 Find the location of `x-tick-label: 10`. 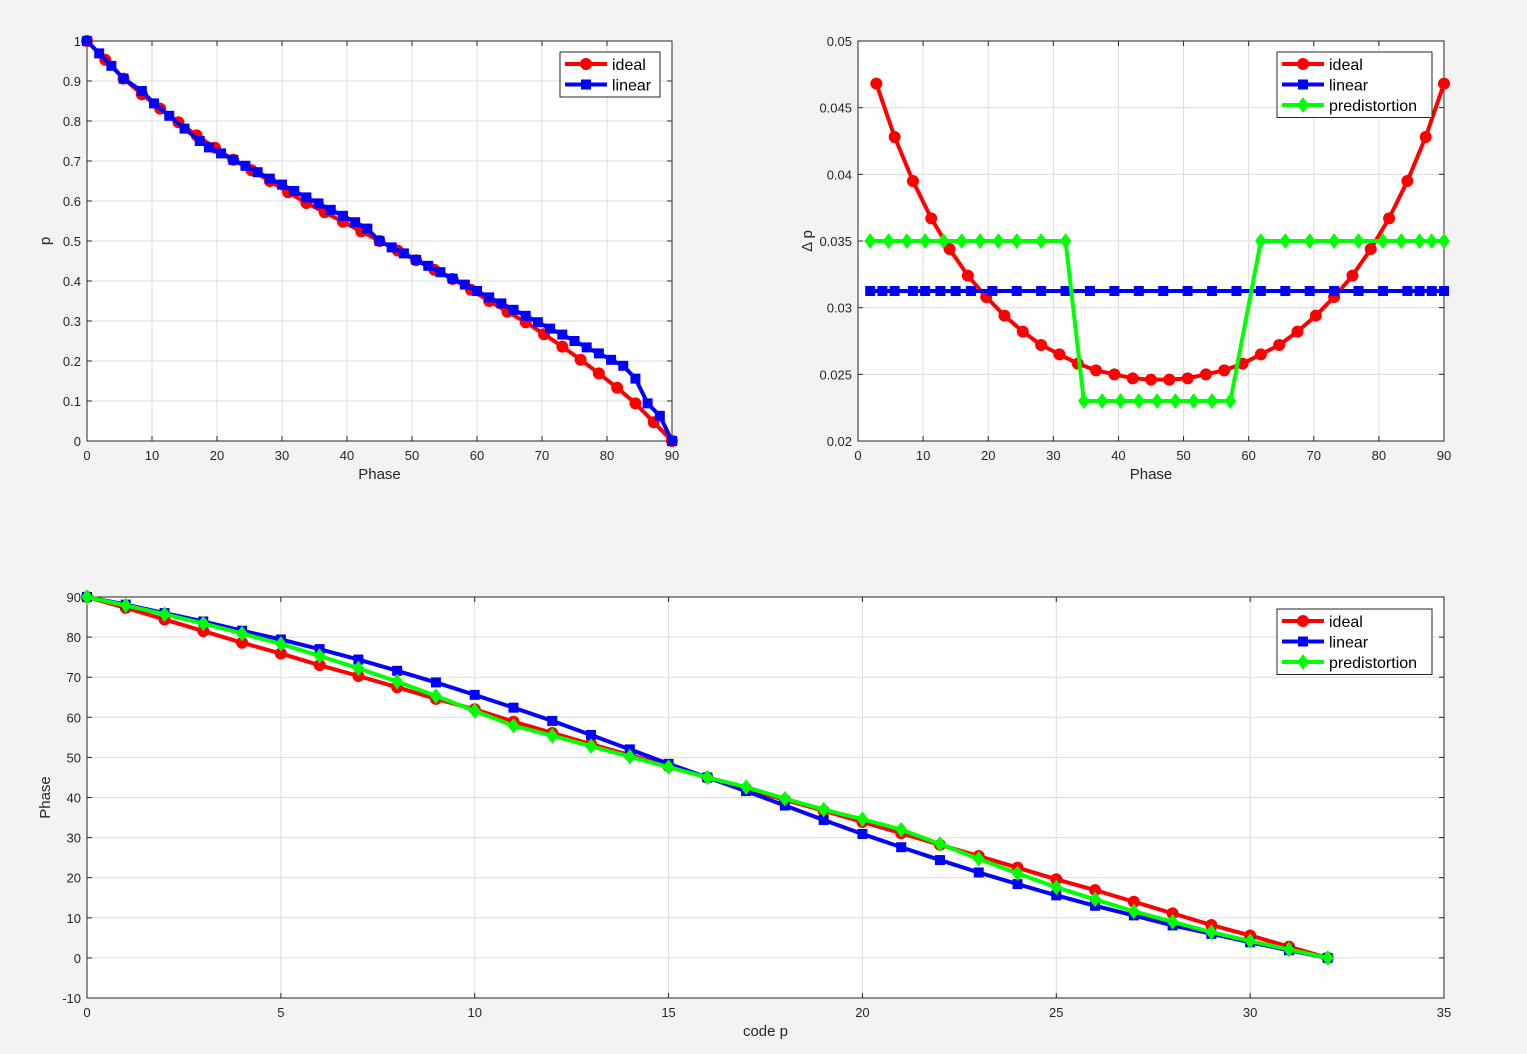

x-tick-label: 10 is located at coordinates (152, 455).